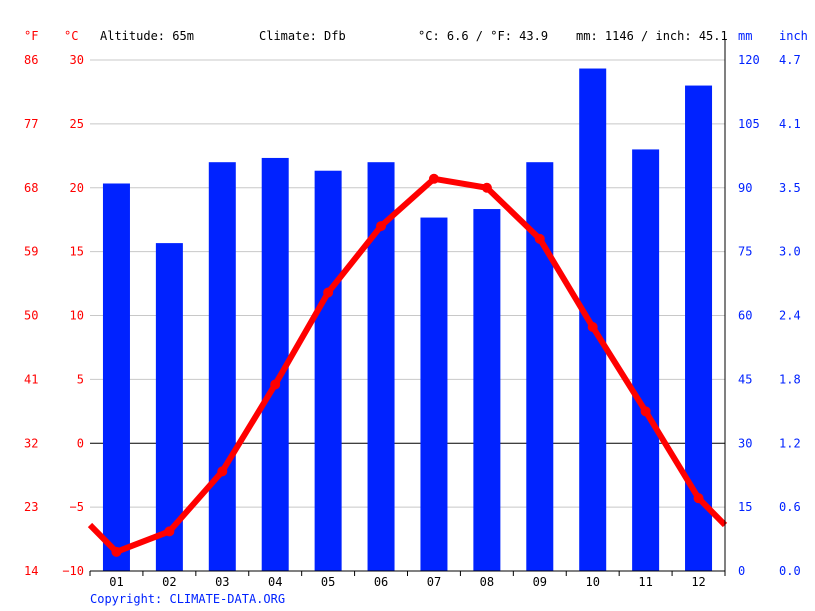  Describe the element at coordinates (749, 124) in the screenshot. I see `tick-mm: 105` at that location.